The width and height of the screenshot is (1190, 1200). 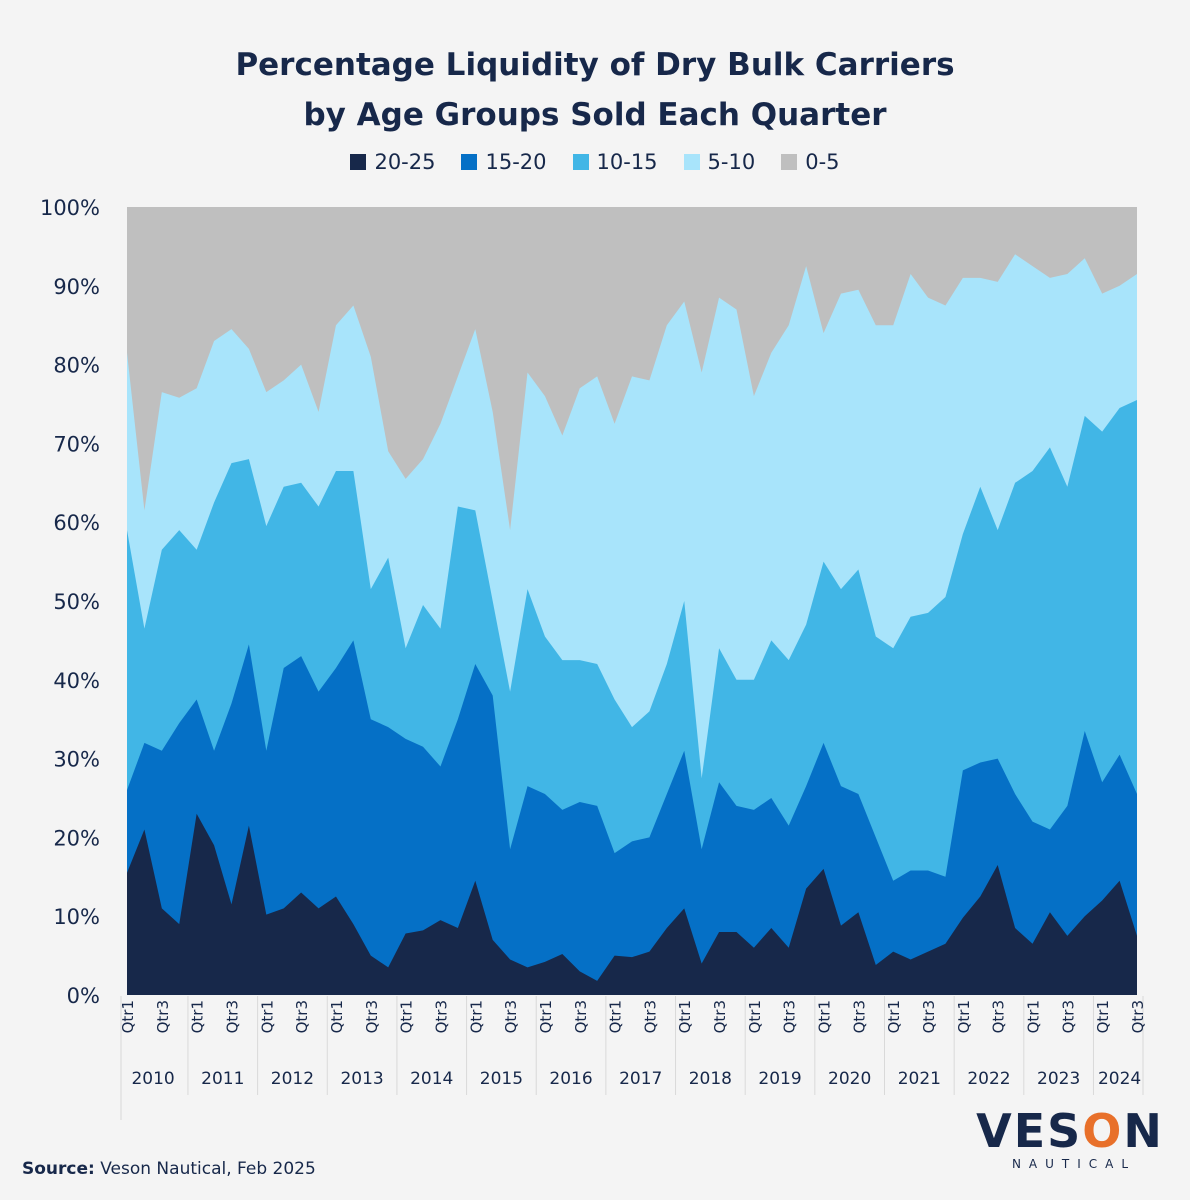 I want to click on legend-item-15-20: 15-20, so click(x=504, y=162).